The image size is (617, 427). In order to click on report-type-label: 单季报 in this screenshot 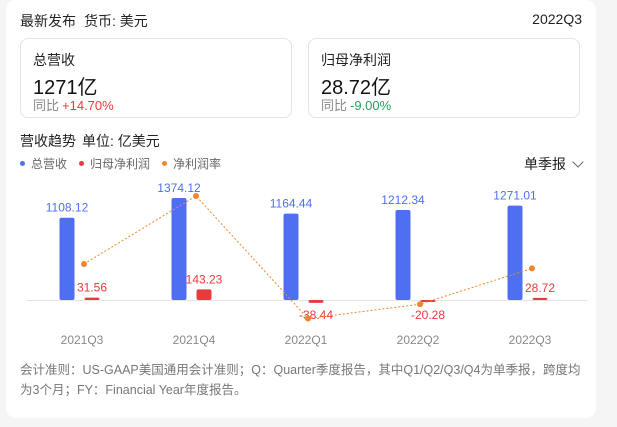, I will do `click(545, 164)`.